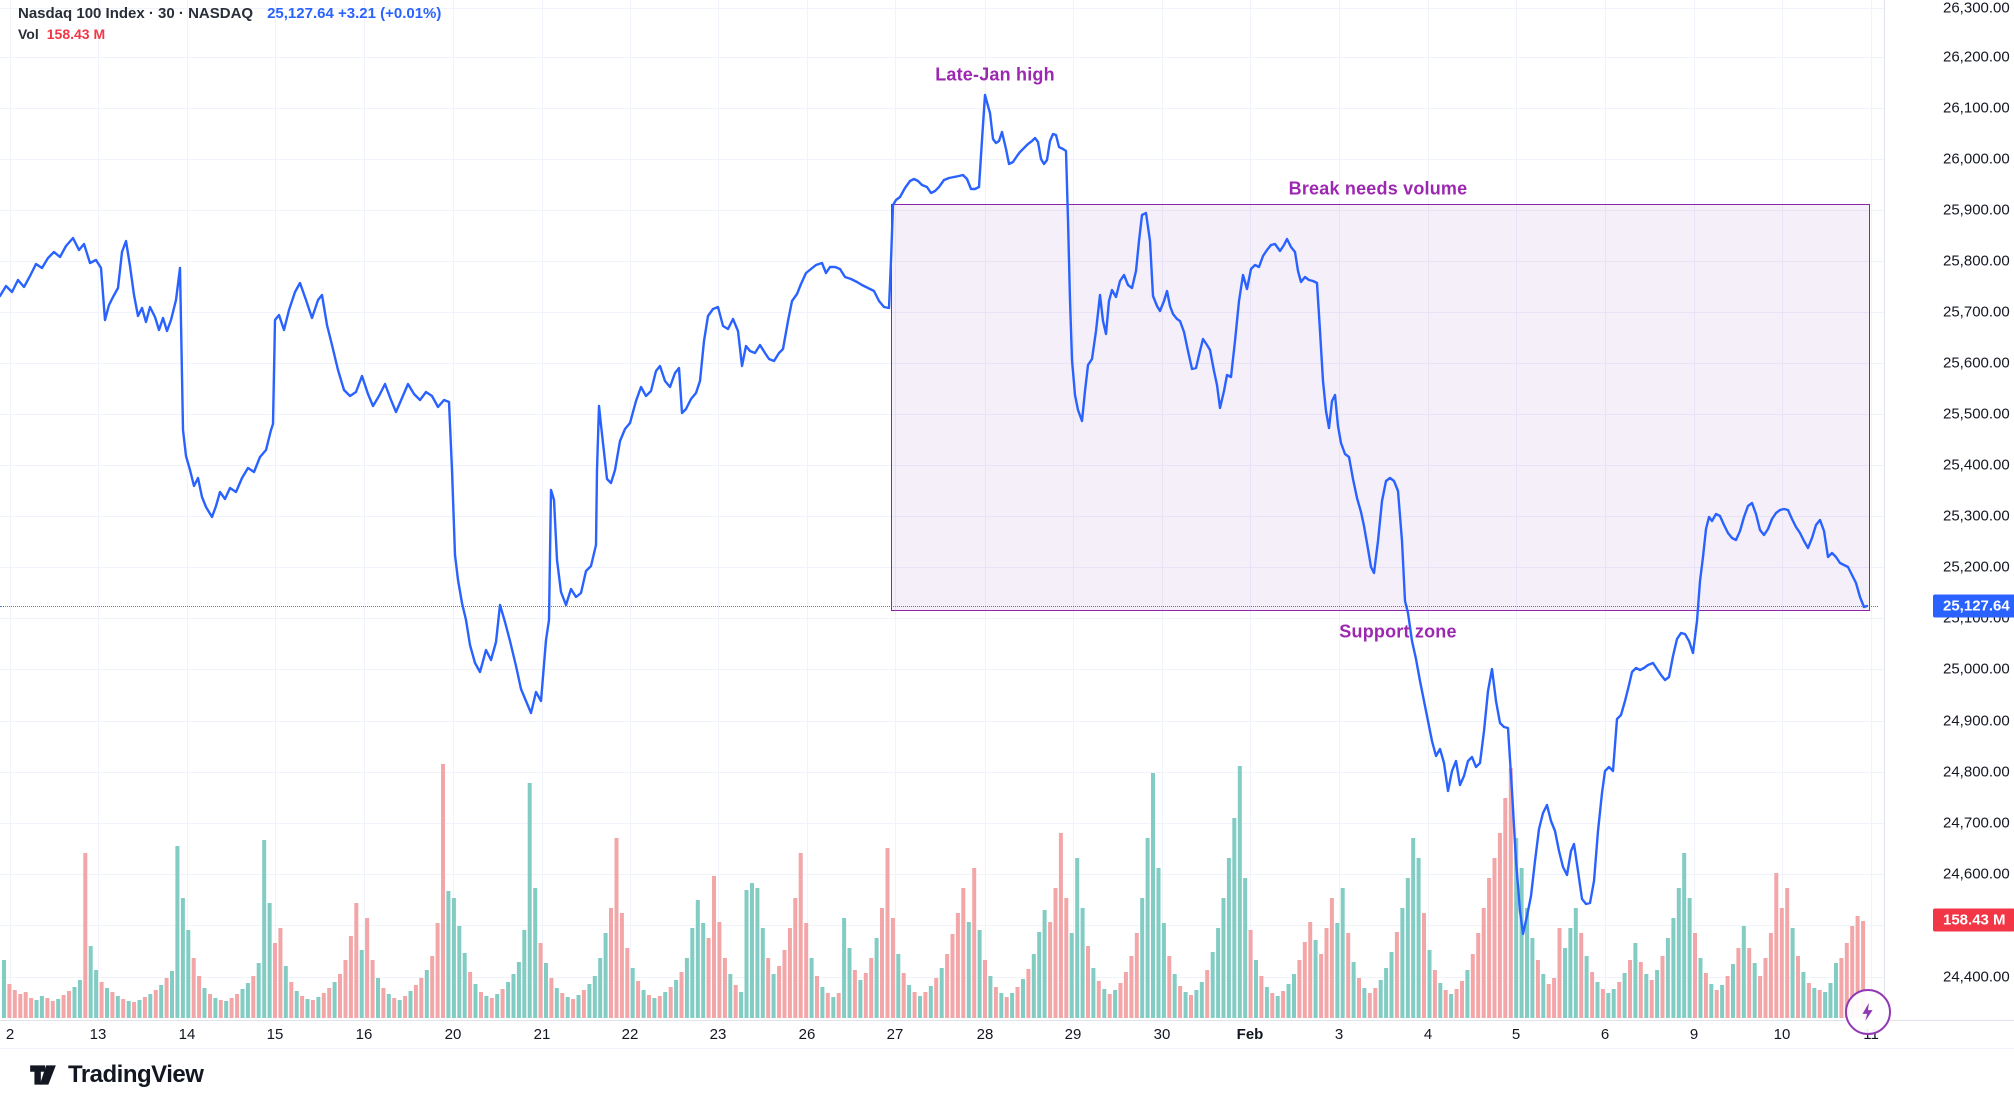 This screenshot has height=1107, width=2014. Describe the element at coordinates (1976, 567) in the screenshot. I see `price-axis-label: 25,200.00` at that location.